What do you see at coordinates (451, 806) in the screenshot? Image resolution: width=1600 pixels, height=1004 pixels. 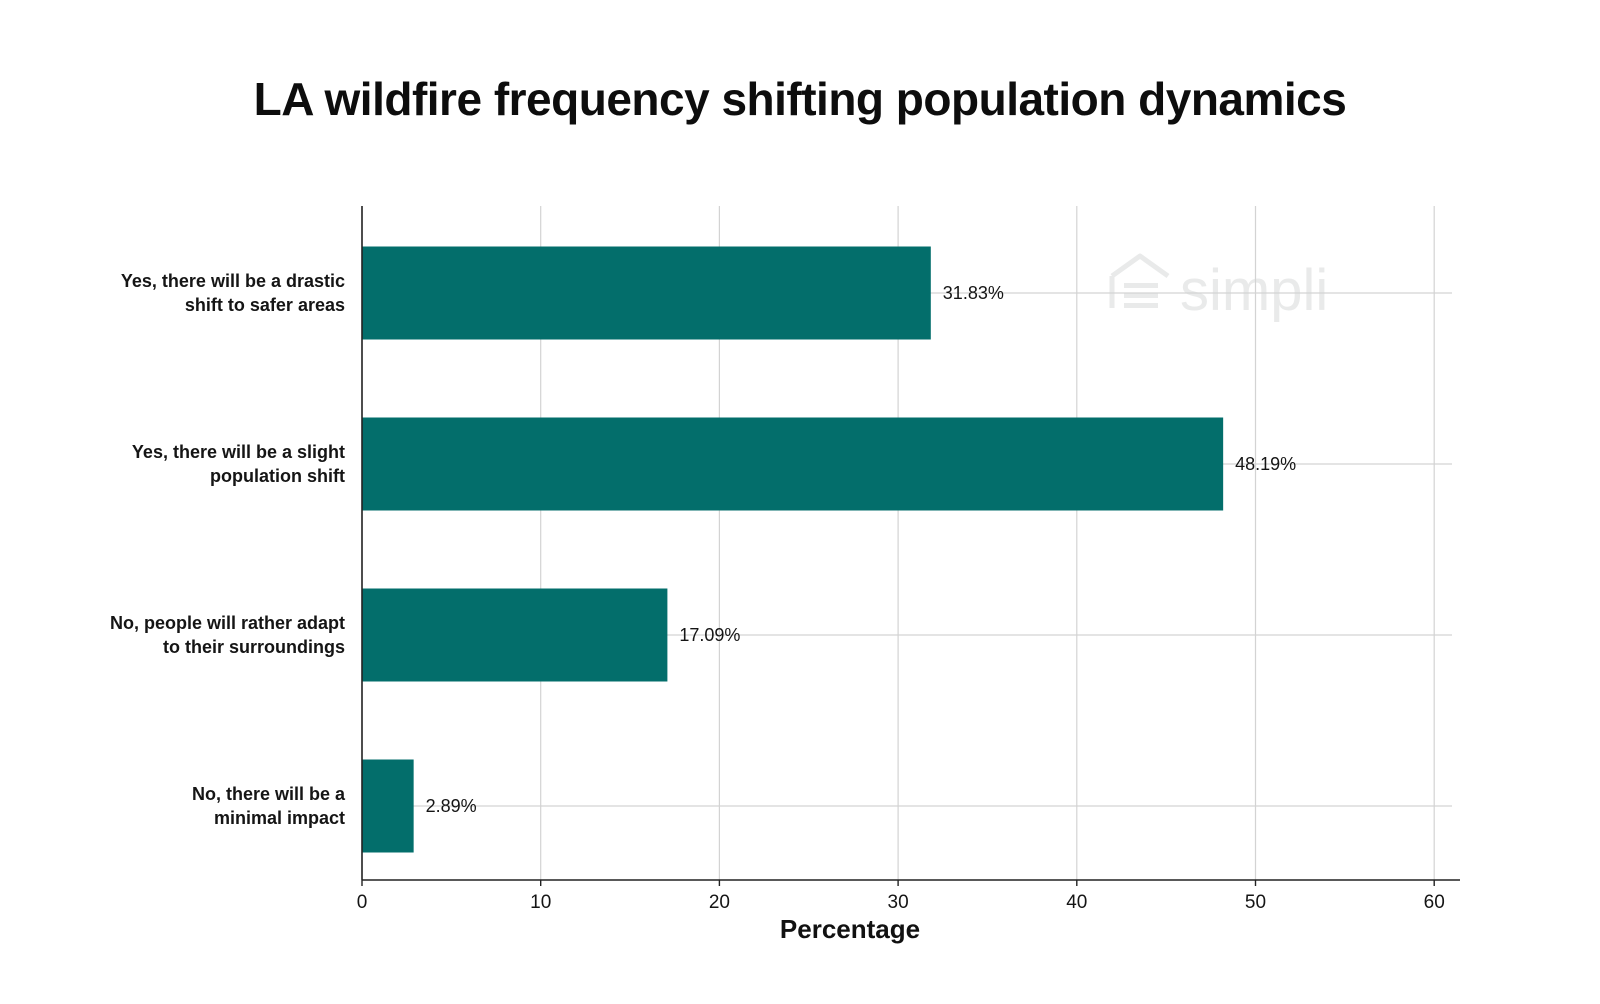 I see `value-label: 2.89%` at bounding box center [451, 806].